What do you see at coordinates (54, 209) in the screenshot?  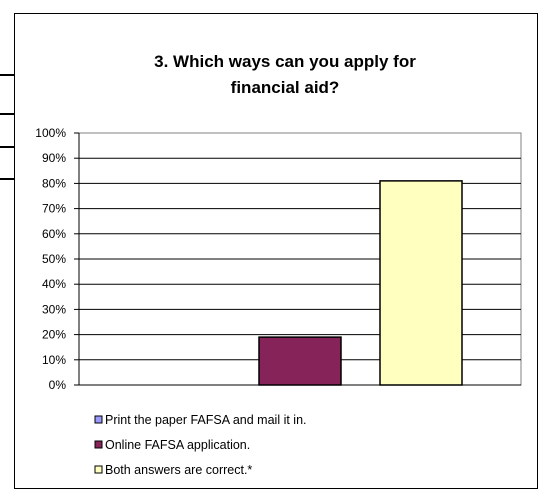 I see `y-tick-label: 70%` at bounding box center [54, 209].